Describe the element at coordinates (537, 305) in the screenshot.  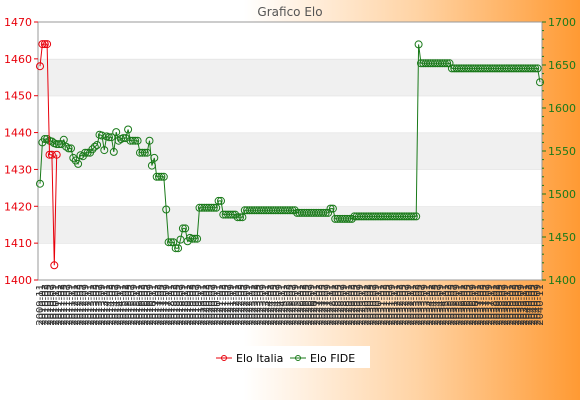
I see `x-tick-label: 2040-09` at that location.